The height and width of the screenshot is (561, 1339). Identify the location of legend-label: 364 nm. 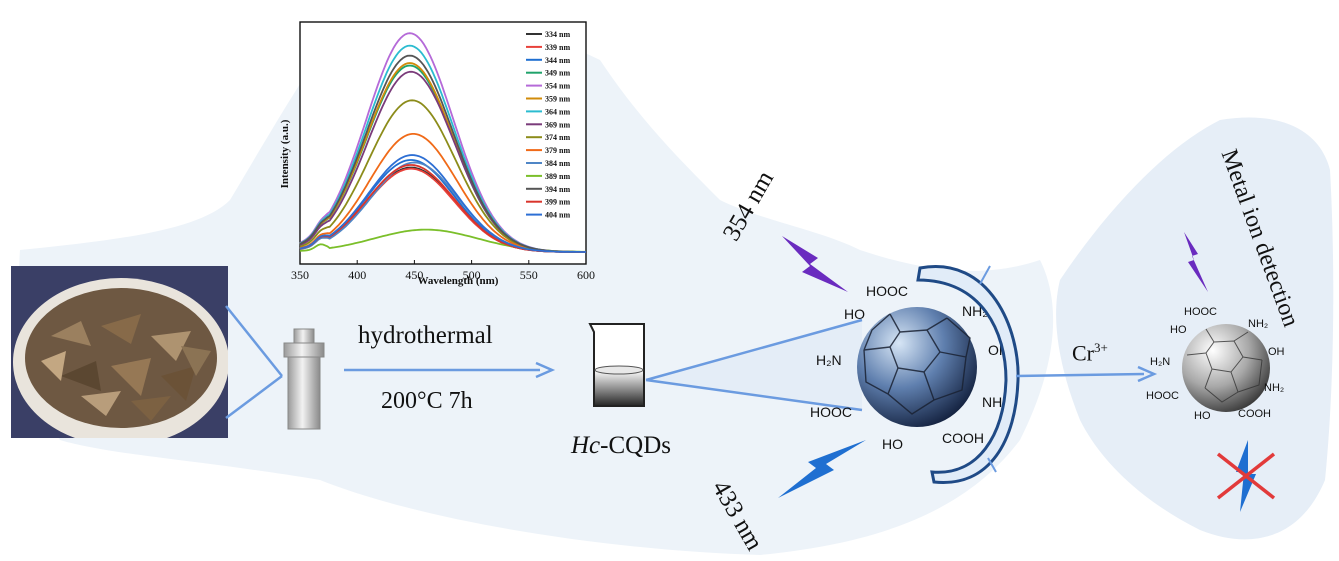
(557, 111).